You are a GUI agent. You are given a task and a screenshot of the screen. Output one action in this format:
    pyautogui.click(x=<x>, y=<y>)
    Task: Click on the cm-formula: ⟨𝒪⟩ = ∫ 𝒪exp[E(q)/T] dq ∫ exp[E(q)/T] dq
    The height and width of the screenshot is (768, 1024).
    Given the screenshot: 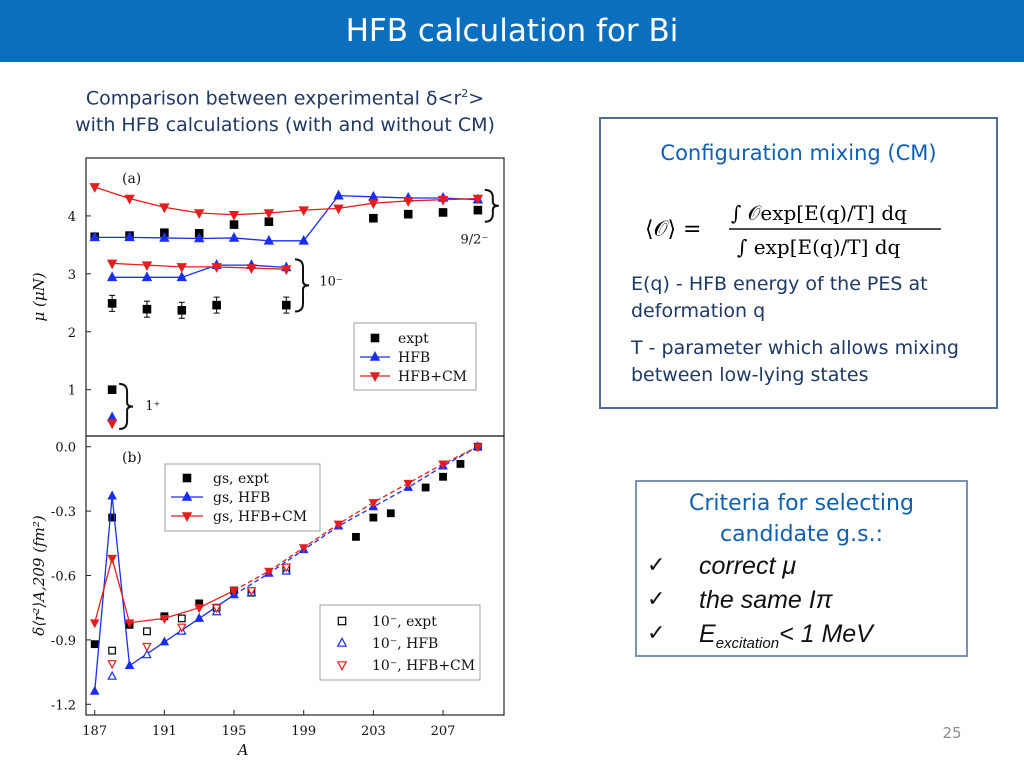 What is the action you would take?
    pyautogui.click(x=793, y=230)
    